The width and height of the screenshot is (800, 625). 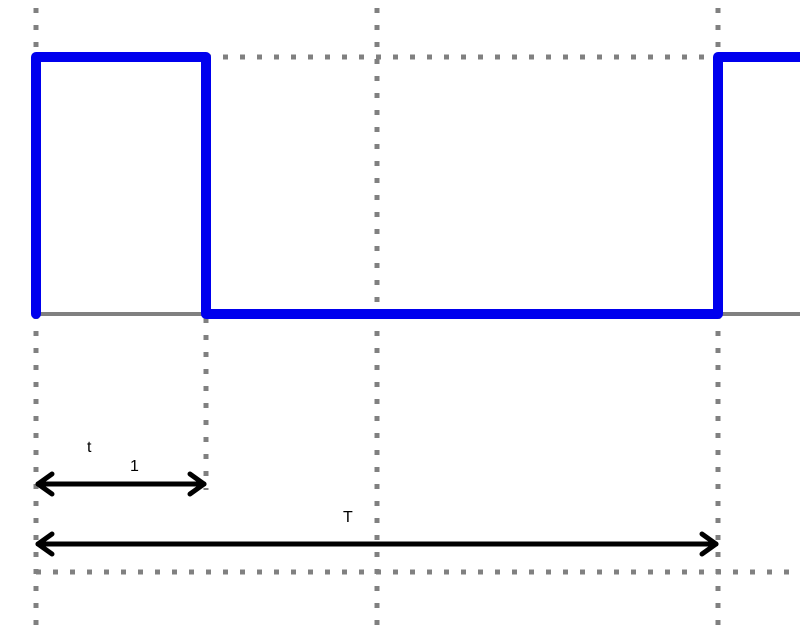 I want to click on period-label: T, so click(x=348, y=517).